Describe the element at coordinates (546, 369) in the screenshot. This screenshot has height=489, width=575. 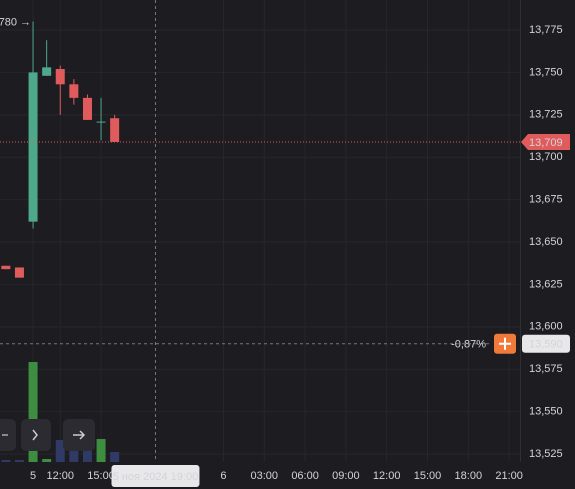
I see `y-tick-label: 13,575` at that location.